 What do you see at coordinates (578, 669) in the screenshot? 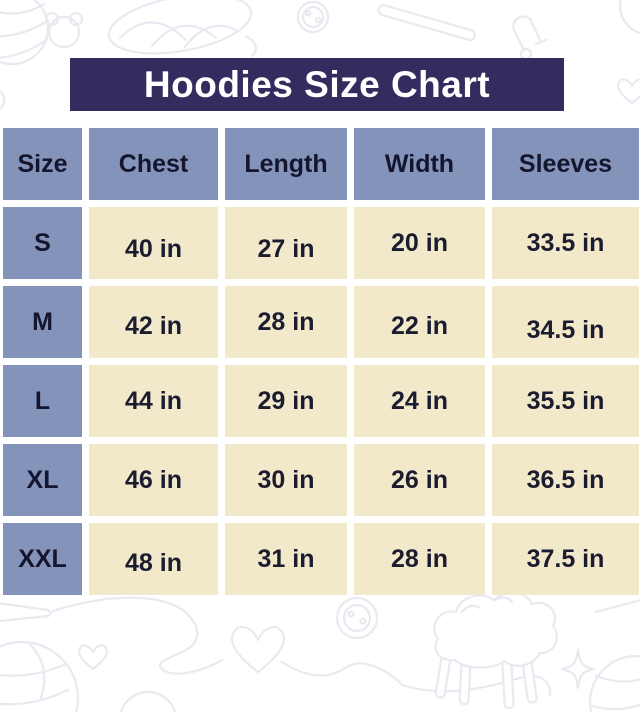
I see `sparkle-icon` at bounding box center [578, 669].